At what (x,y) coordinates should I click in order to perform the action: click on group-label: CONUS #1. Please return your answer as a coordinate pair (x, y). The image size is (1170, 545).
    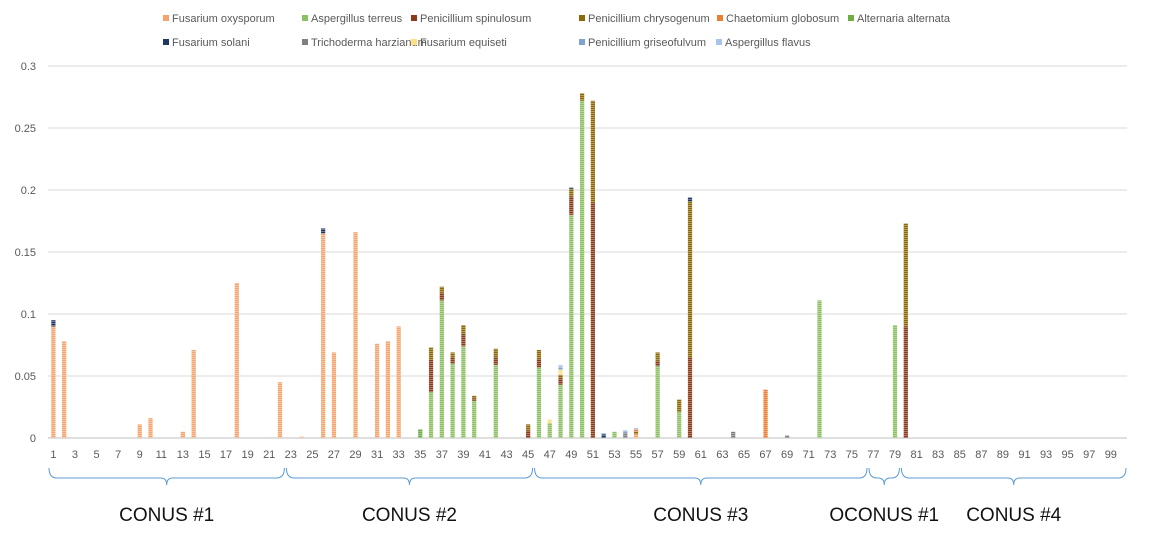
    Looking at the image, I should click on (166, 515).